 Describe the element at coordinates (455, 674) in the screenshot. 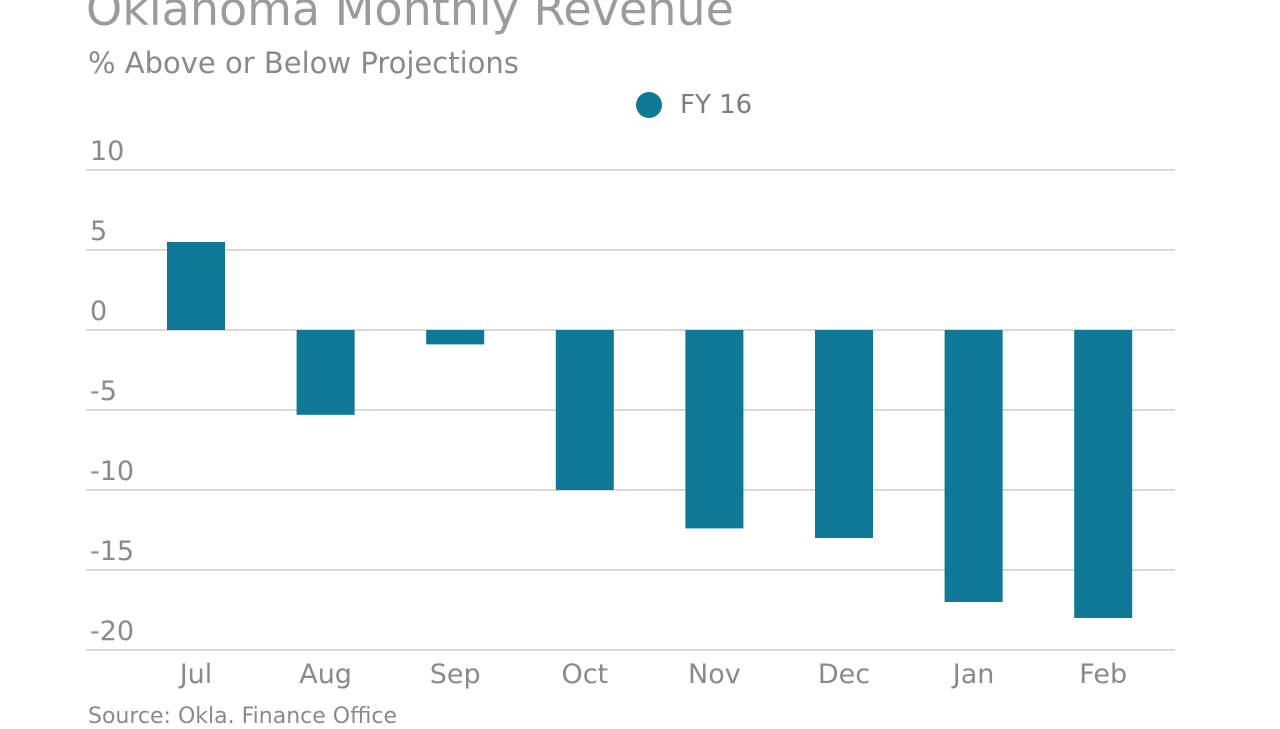

I see `x-tick-label: Sep` at that location.